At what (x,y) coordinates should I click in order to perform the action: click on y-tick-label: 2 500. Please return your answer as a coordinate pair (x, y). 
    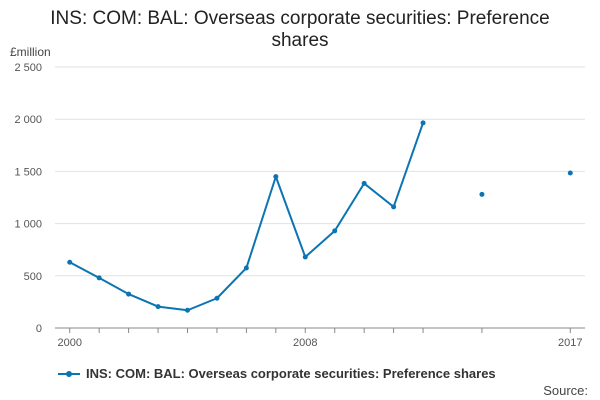
    Looking at the image, I should click on (28, 68).